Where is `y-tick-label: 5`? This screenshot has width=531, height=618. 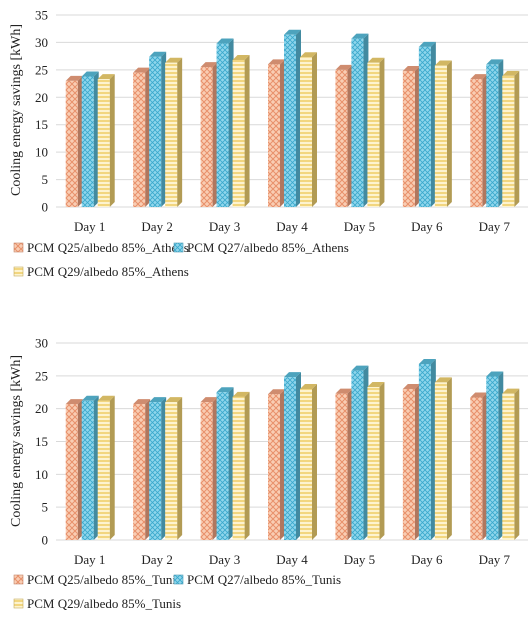 y-tick-label: 5 is located at coordinates (45, 507).